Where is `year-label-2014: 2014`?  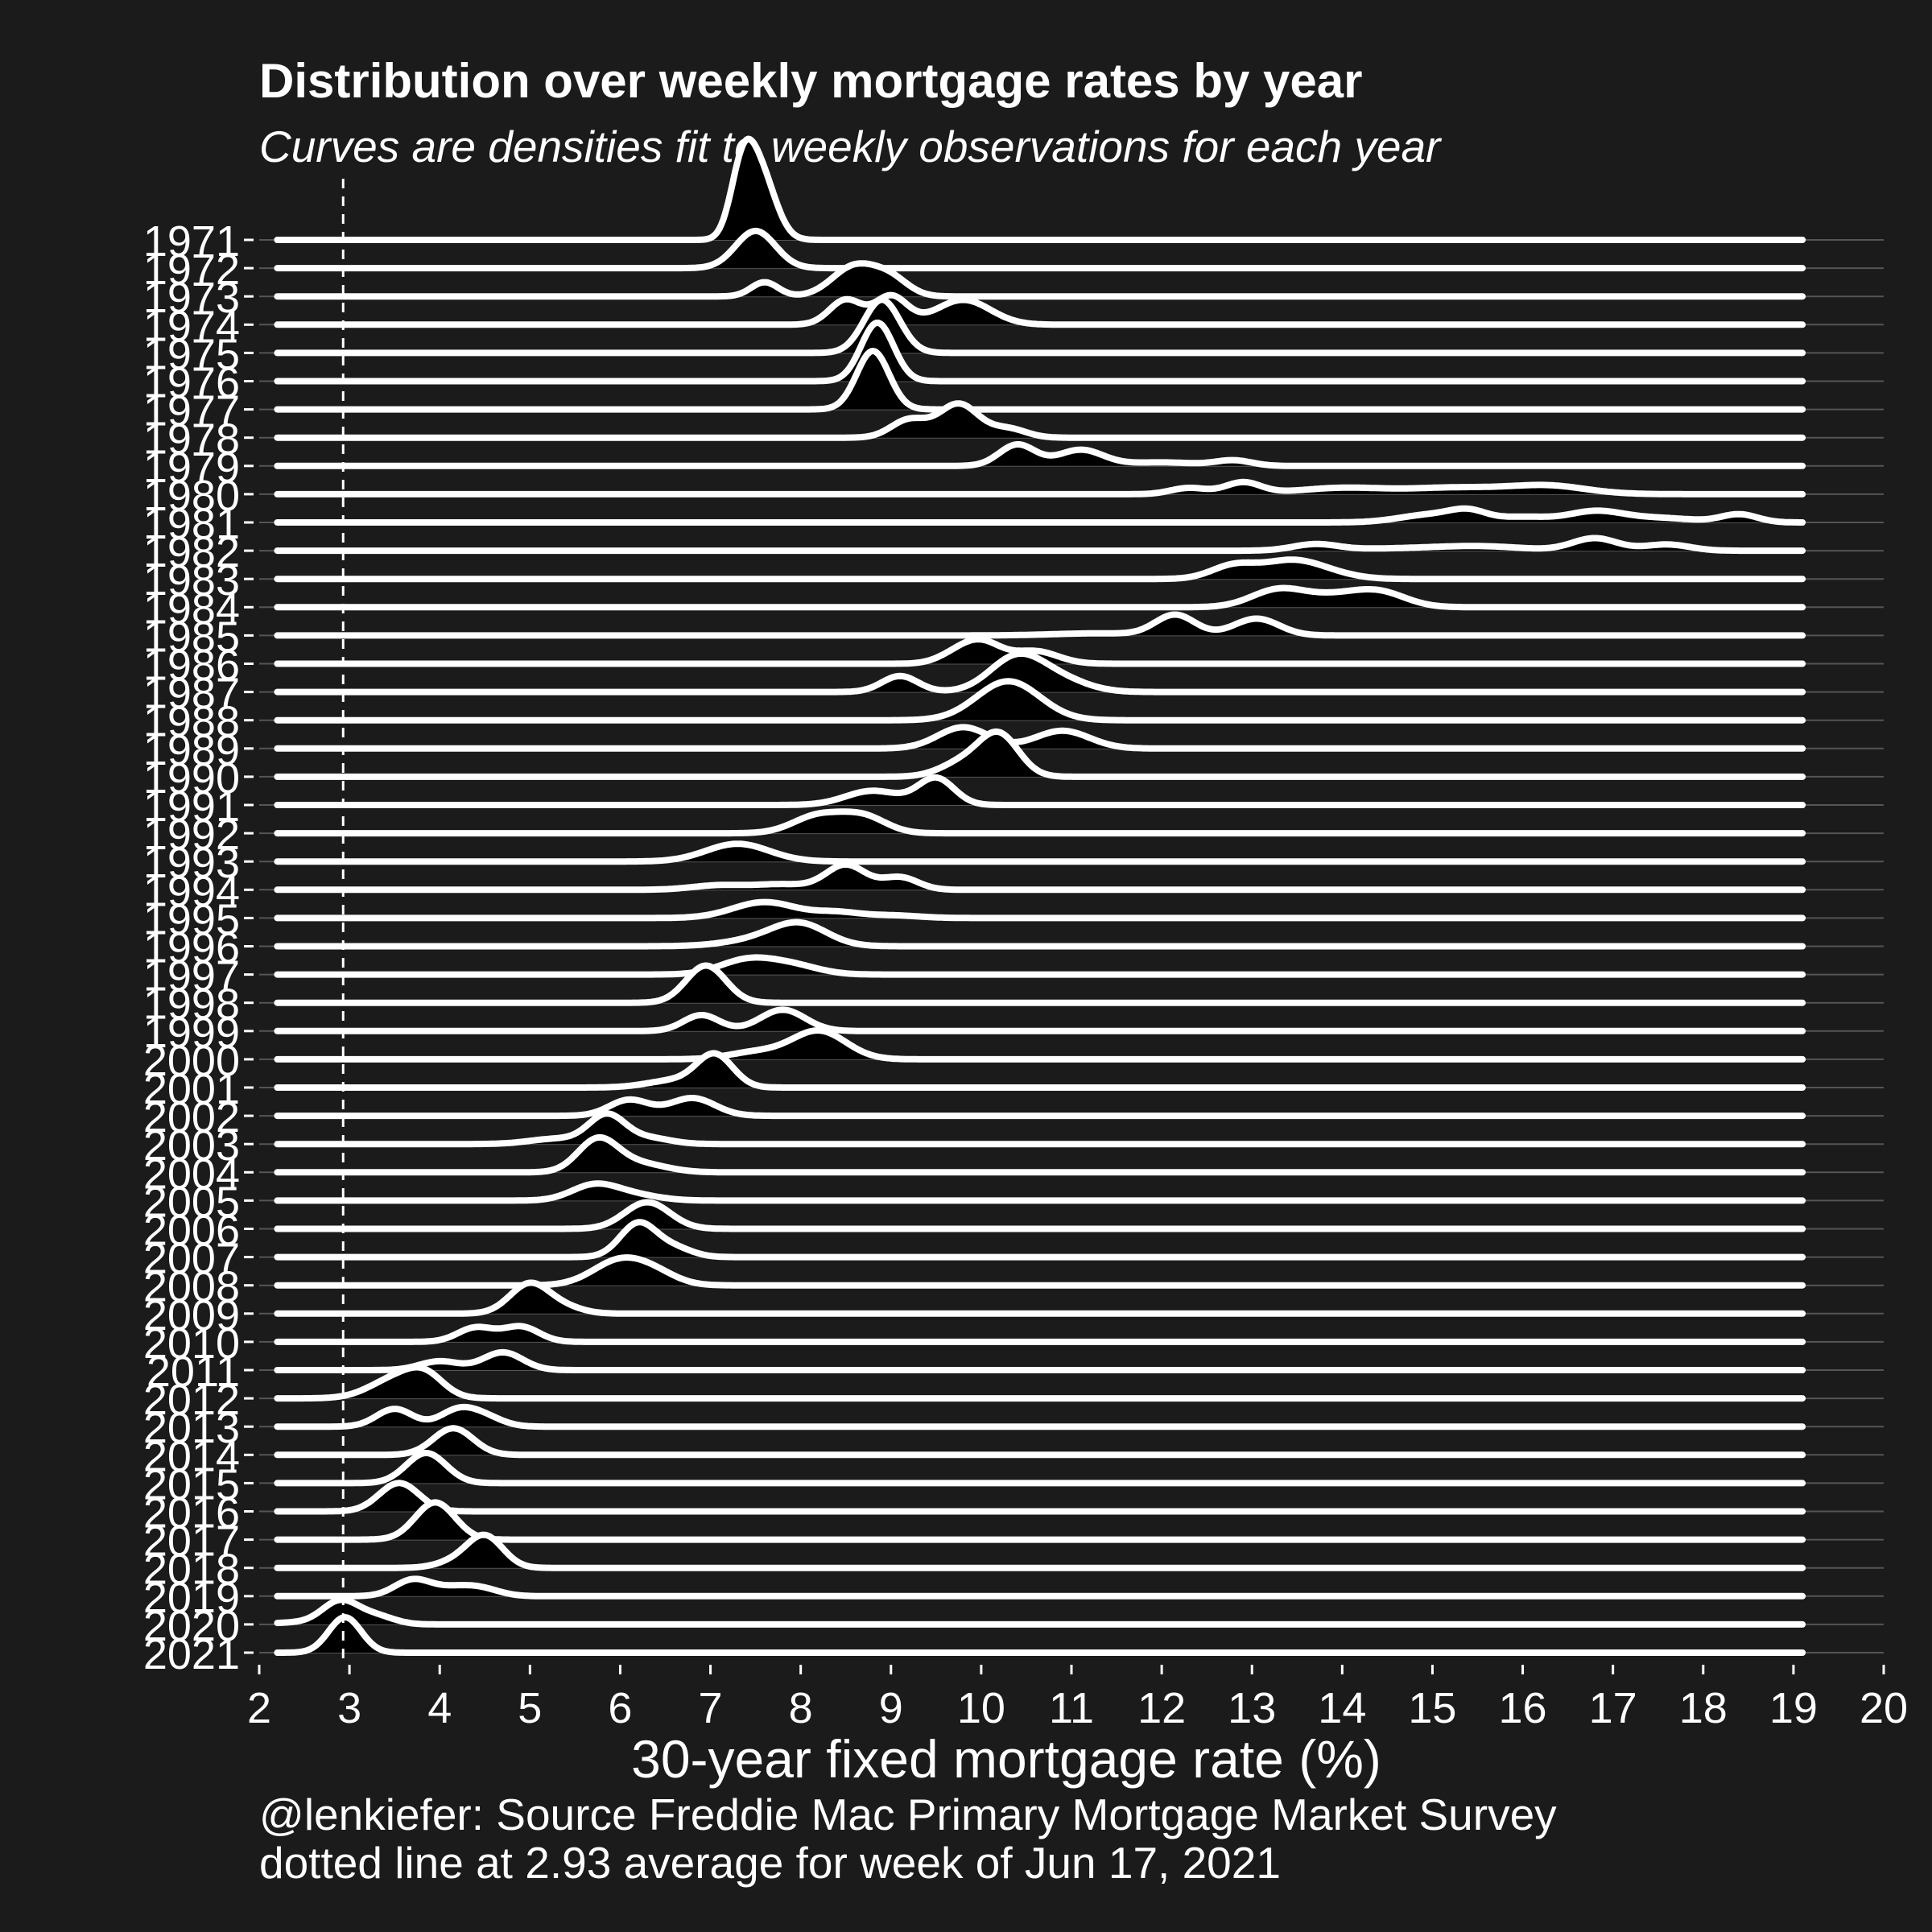 year-label-2014: 2014 is located at coordinates (191, 1456).